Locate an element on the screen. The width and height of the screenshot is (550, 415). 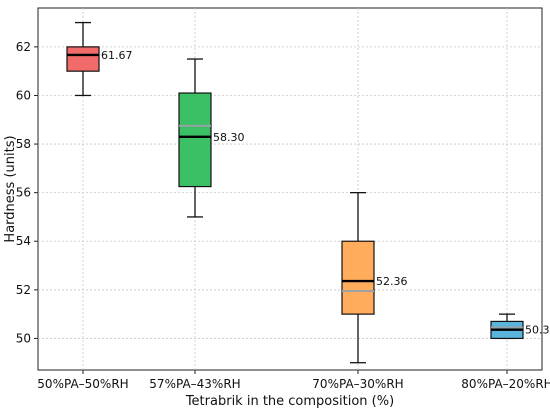
box-group: 61.67 is located at coordinates (99, 59).